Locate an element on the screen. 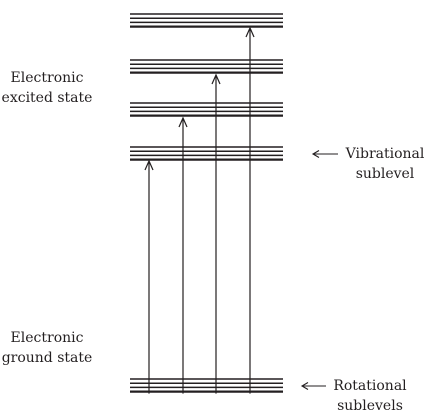 This screenshot has width=428, height=418. transition-arrow-2-head is located at coordinates (183, 122).